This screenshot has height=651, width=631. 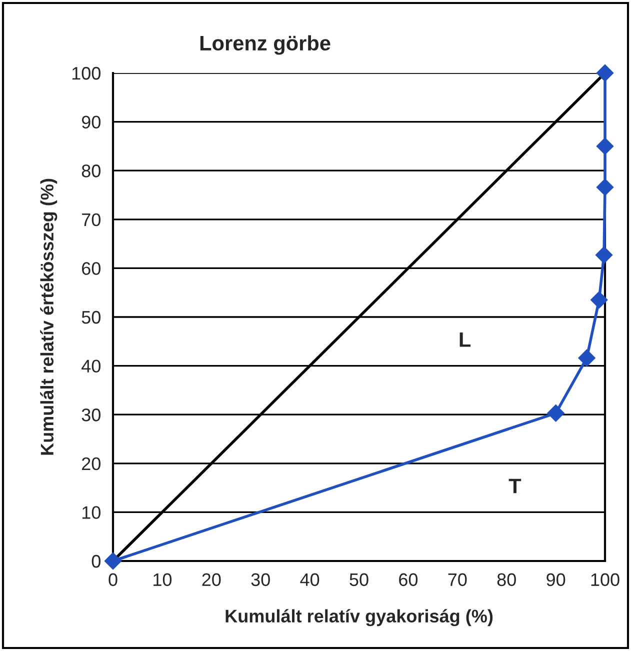 What do you see at coordinates (605, 579) in the screenshot?
I see `x-tick-label: 100` at bounding box center [605, 579].